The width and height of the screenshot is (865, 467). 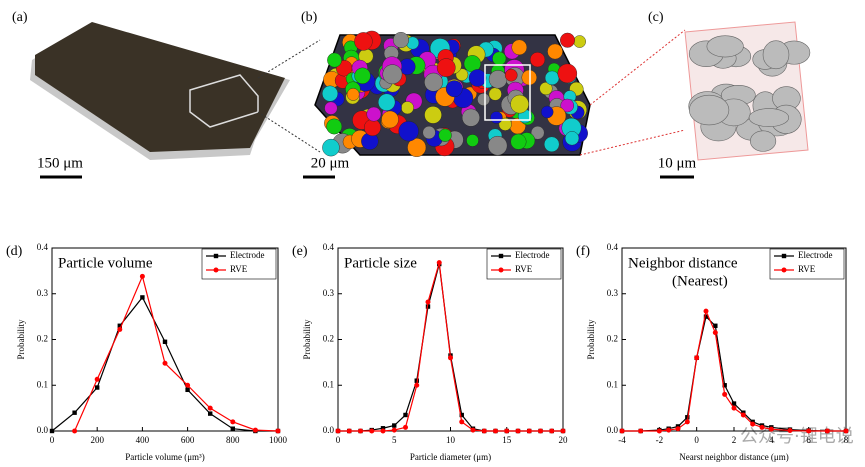 What do you see at coordinates (233, 440) in the screenshot?
I see `x-tick-label: 800` at bounding box center [233, 440].